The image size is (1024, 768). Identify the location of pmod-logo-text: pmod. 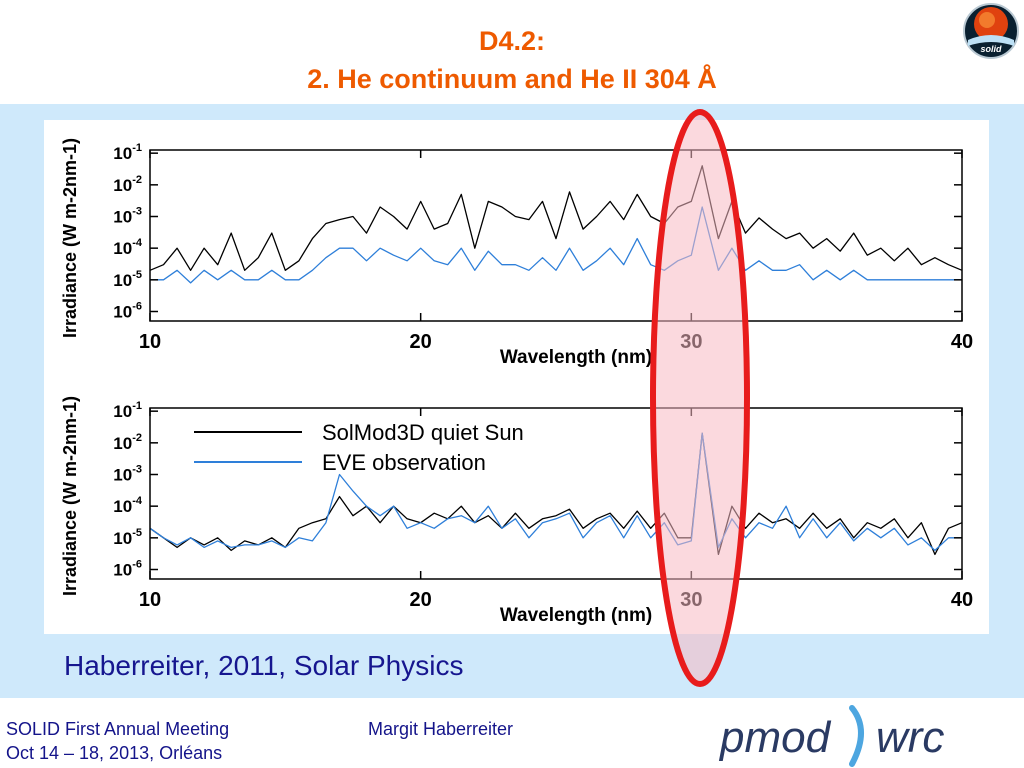
(775, 737).